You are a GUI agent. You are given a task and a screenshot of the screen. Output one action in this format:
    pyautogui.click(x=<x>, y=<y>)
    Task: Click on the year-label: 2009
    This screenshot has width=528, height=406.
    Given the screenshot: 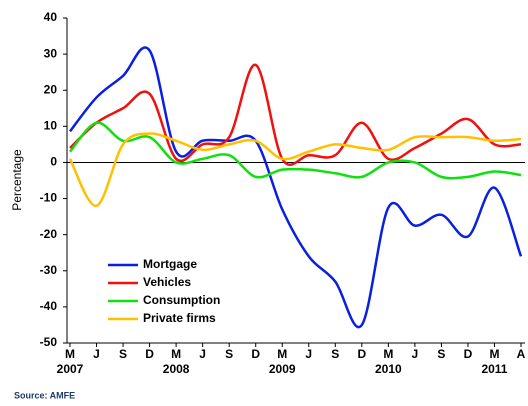 What is the action you would take?
    pyautogui.click(x=282, y=369)
    